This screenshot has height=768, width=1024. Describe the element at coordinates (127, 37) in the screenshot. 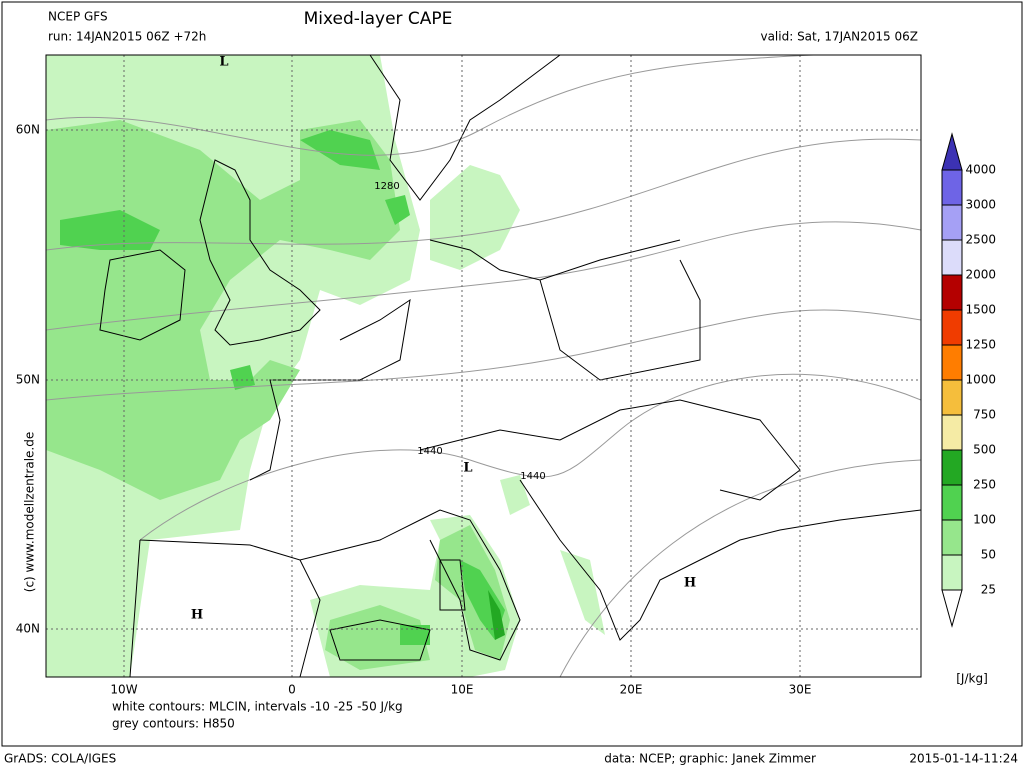

I see `run: run: 14JAN2015 06Z +72h` at that location.